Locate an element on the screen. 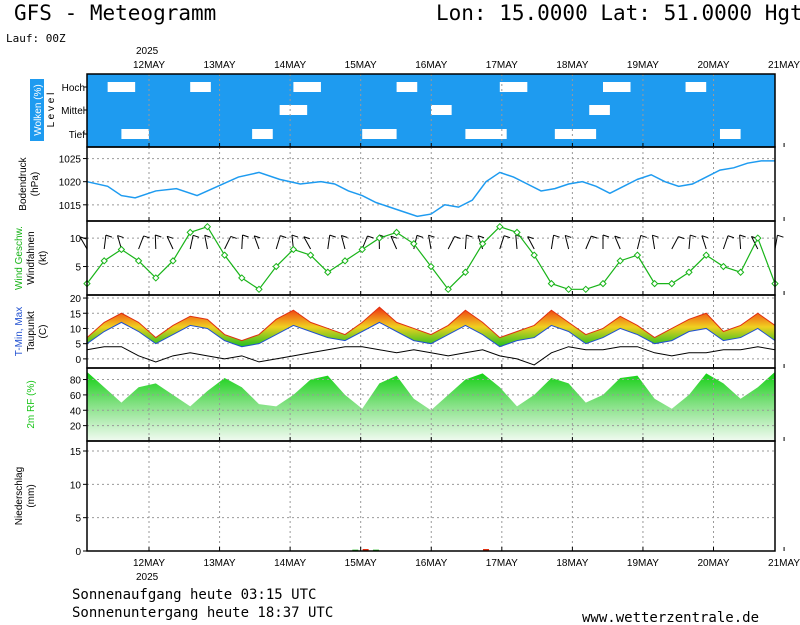 This screenshot has width=800, height=625. day-label-bottom: 20MAY is located at coordinates (713, 563).